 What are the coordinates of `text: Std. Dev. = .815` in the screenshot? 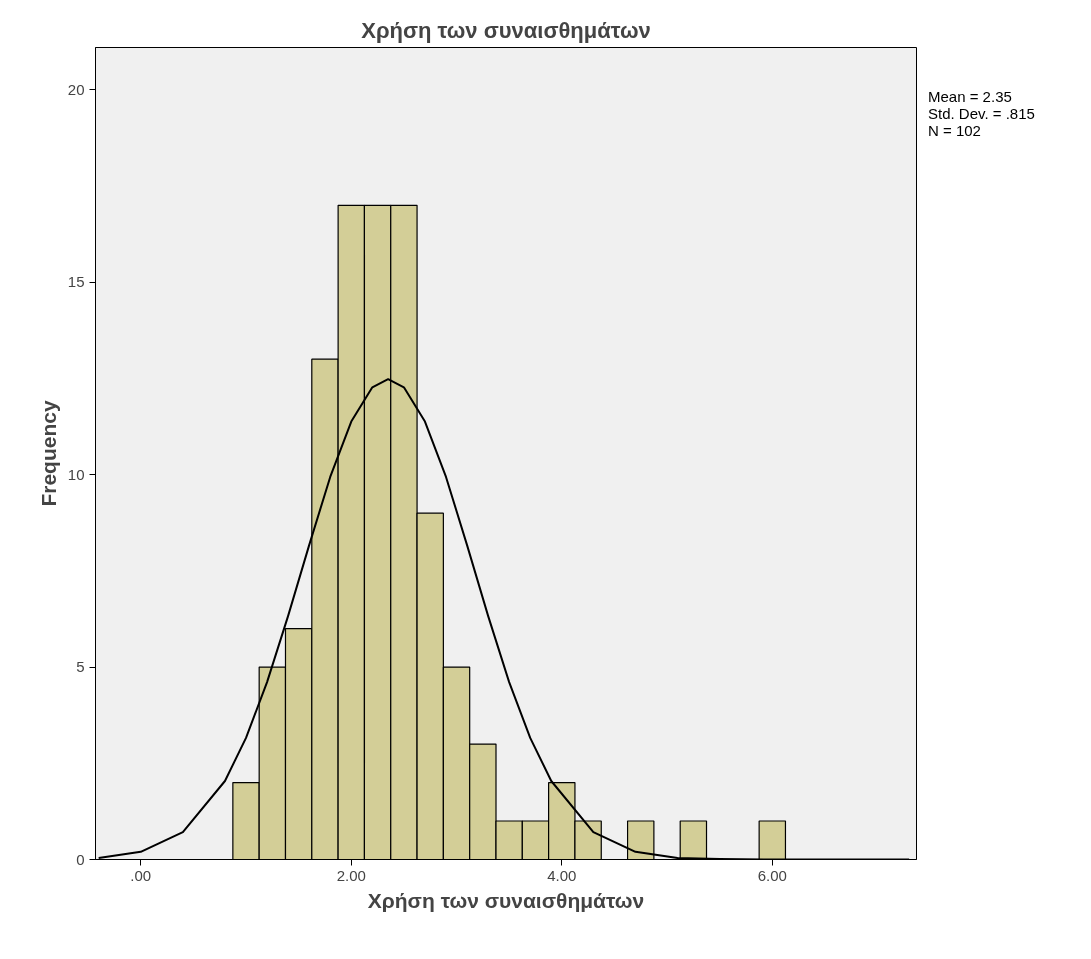 It's located at (981, 113).